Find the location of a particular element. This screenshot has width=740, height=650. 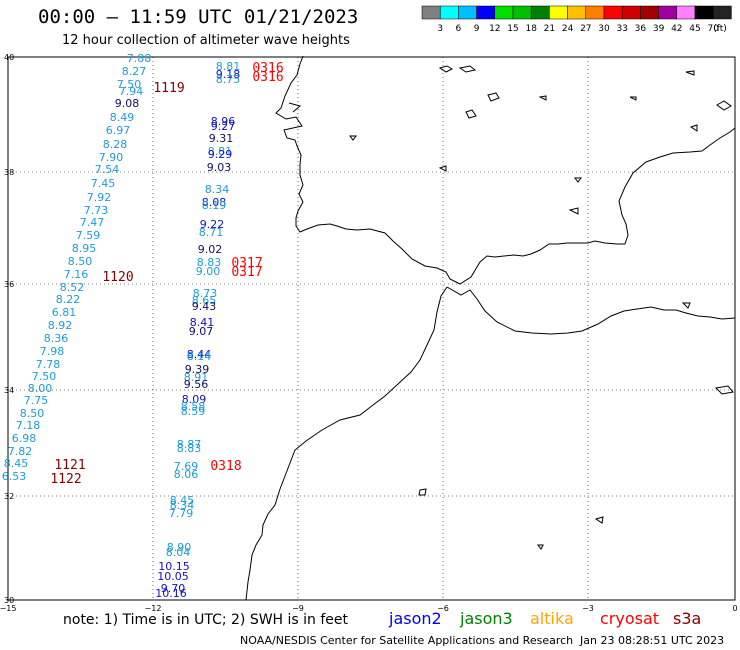

swh-value: 8.71 is located at coordinates (211, 232).